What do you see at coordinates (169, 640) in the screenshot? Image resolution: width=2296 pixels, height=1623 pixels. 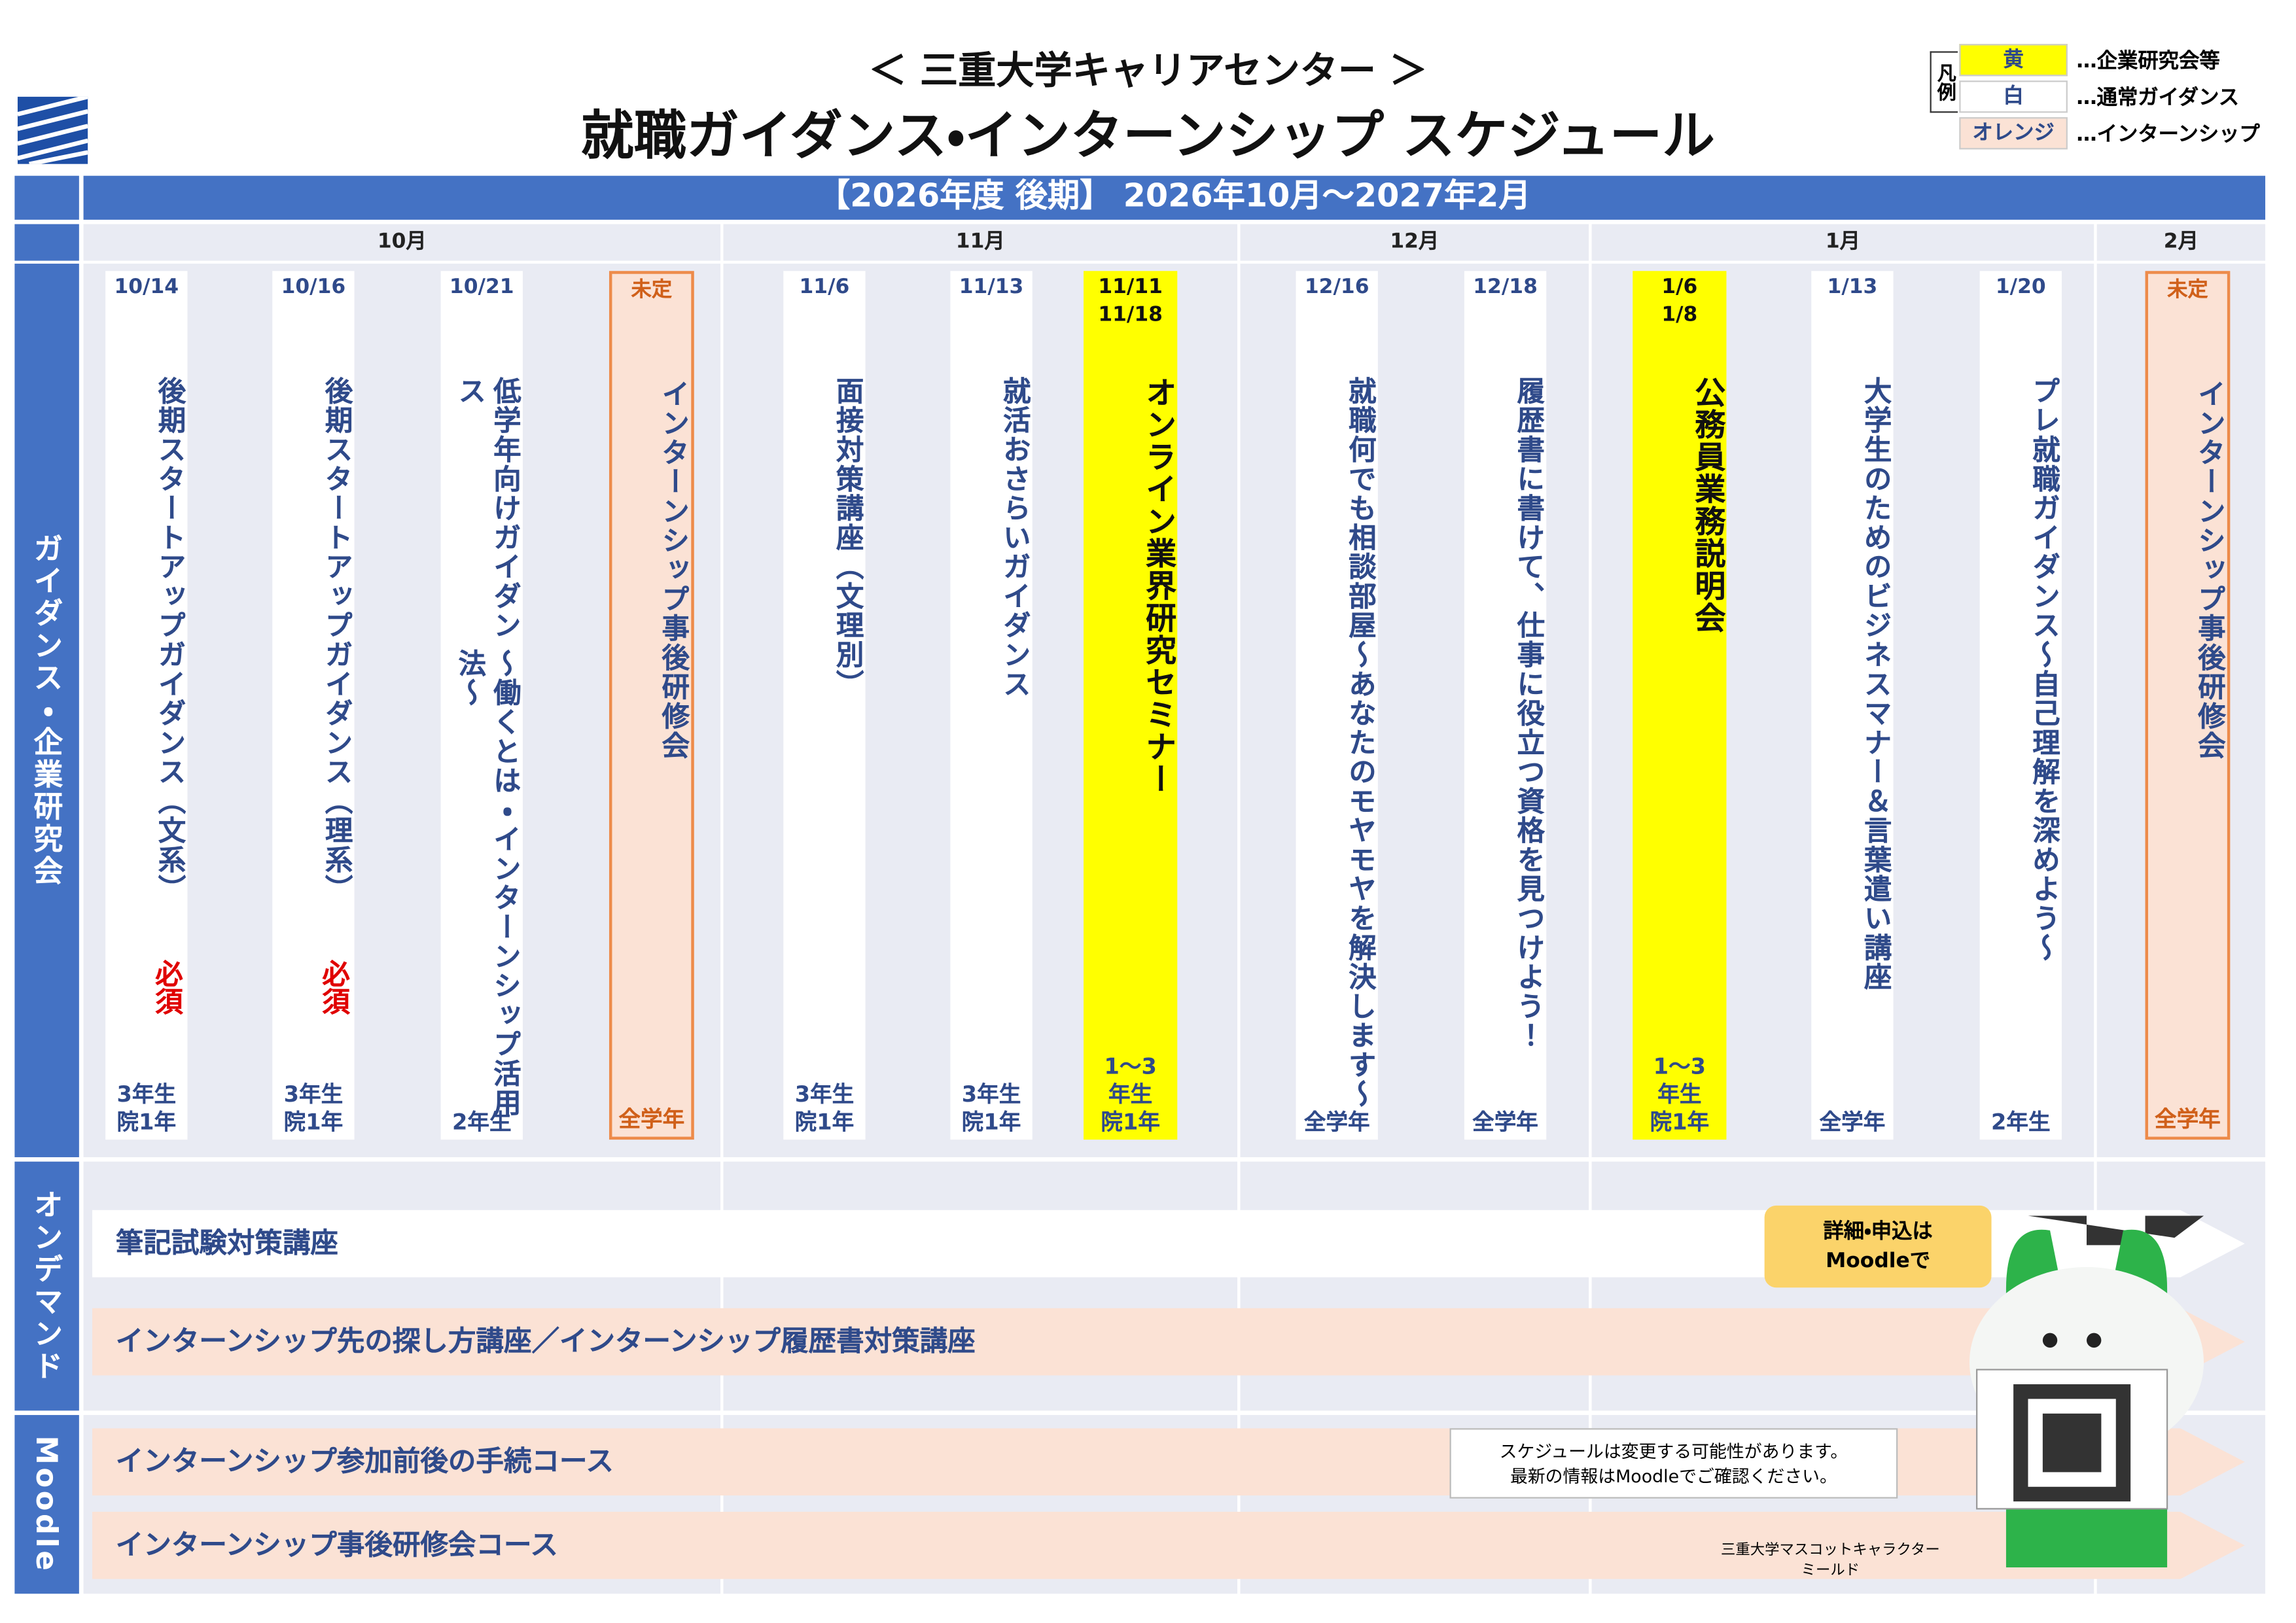 I see `title-line: 後期スタートアップガイダンス（文系）` at bounding box center [169, 640].